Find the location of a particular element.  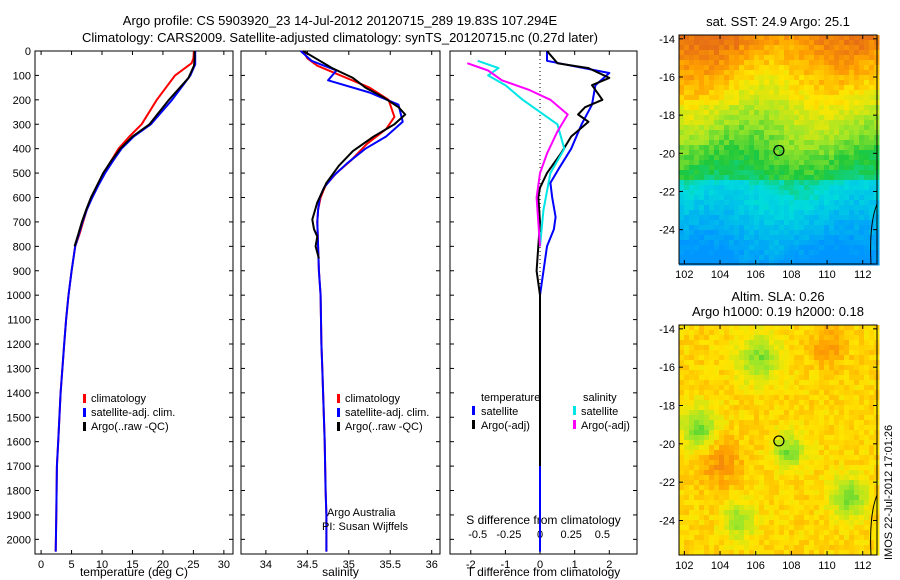

sst-map-field is located at coordinates (779, 150).